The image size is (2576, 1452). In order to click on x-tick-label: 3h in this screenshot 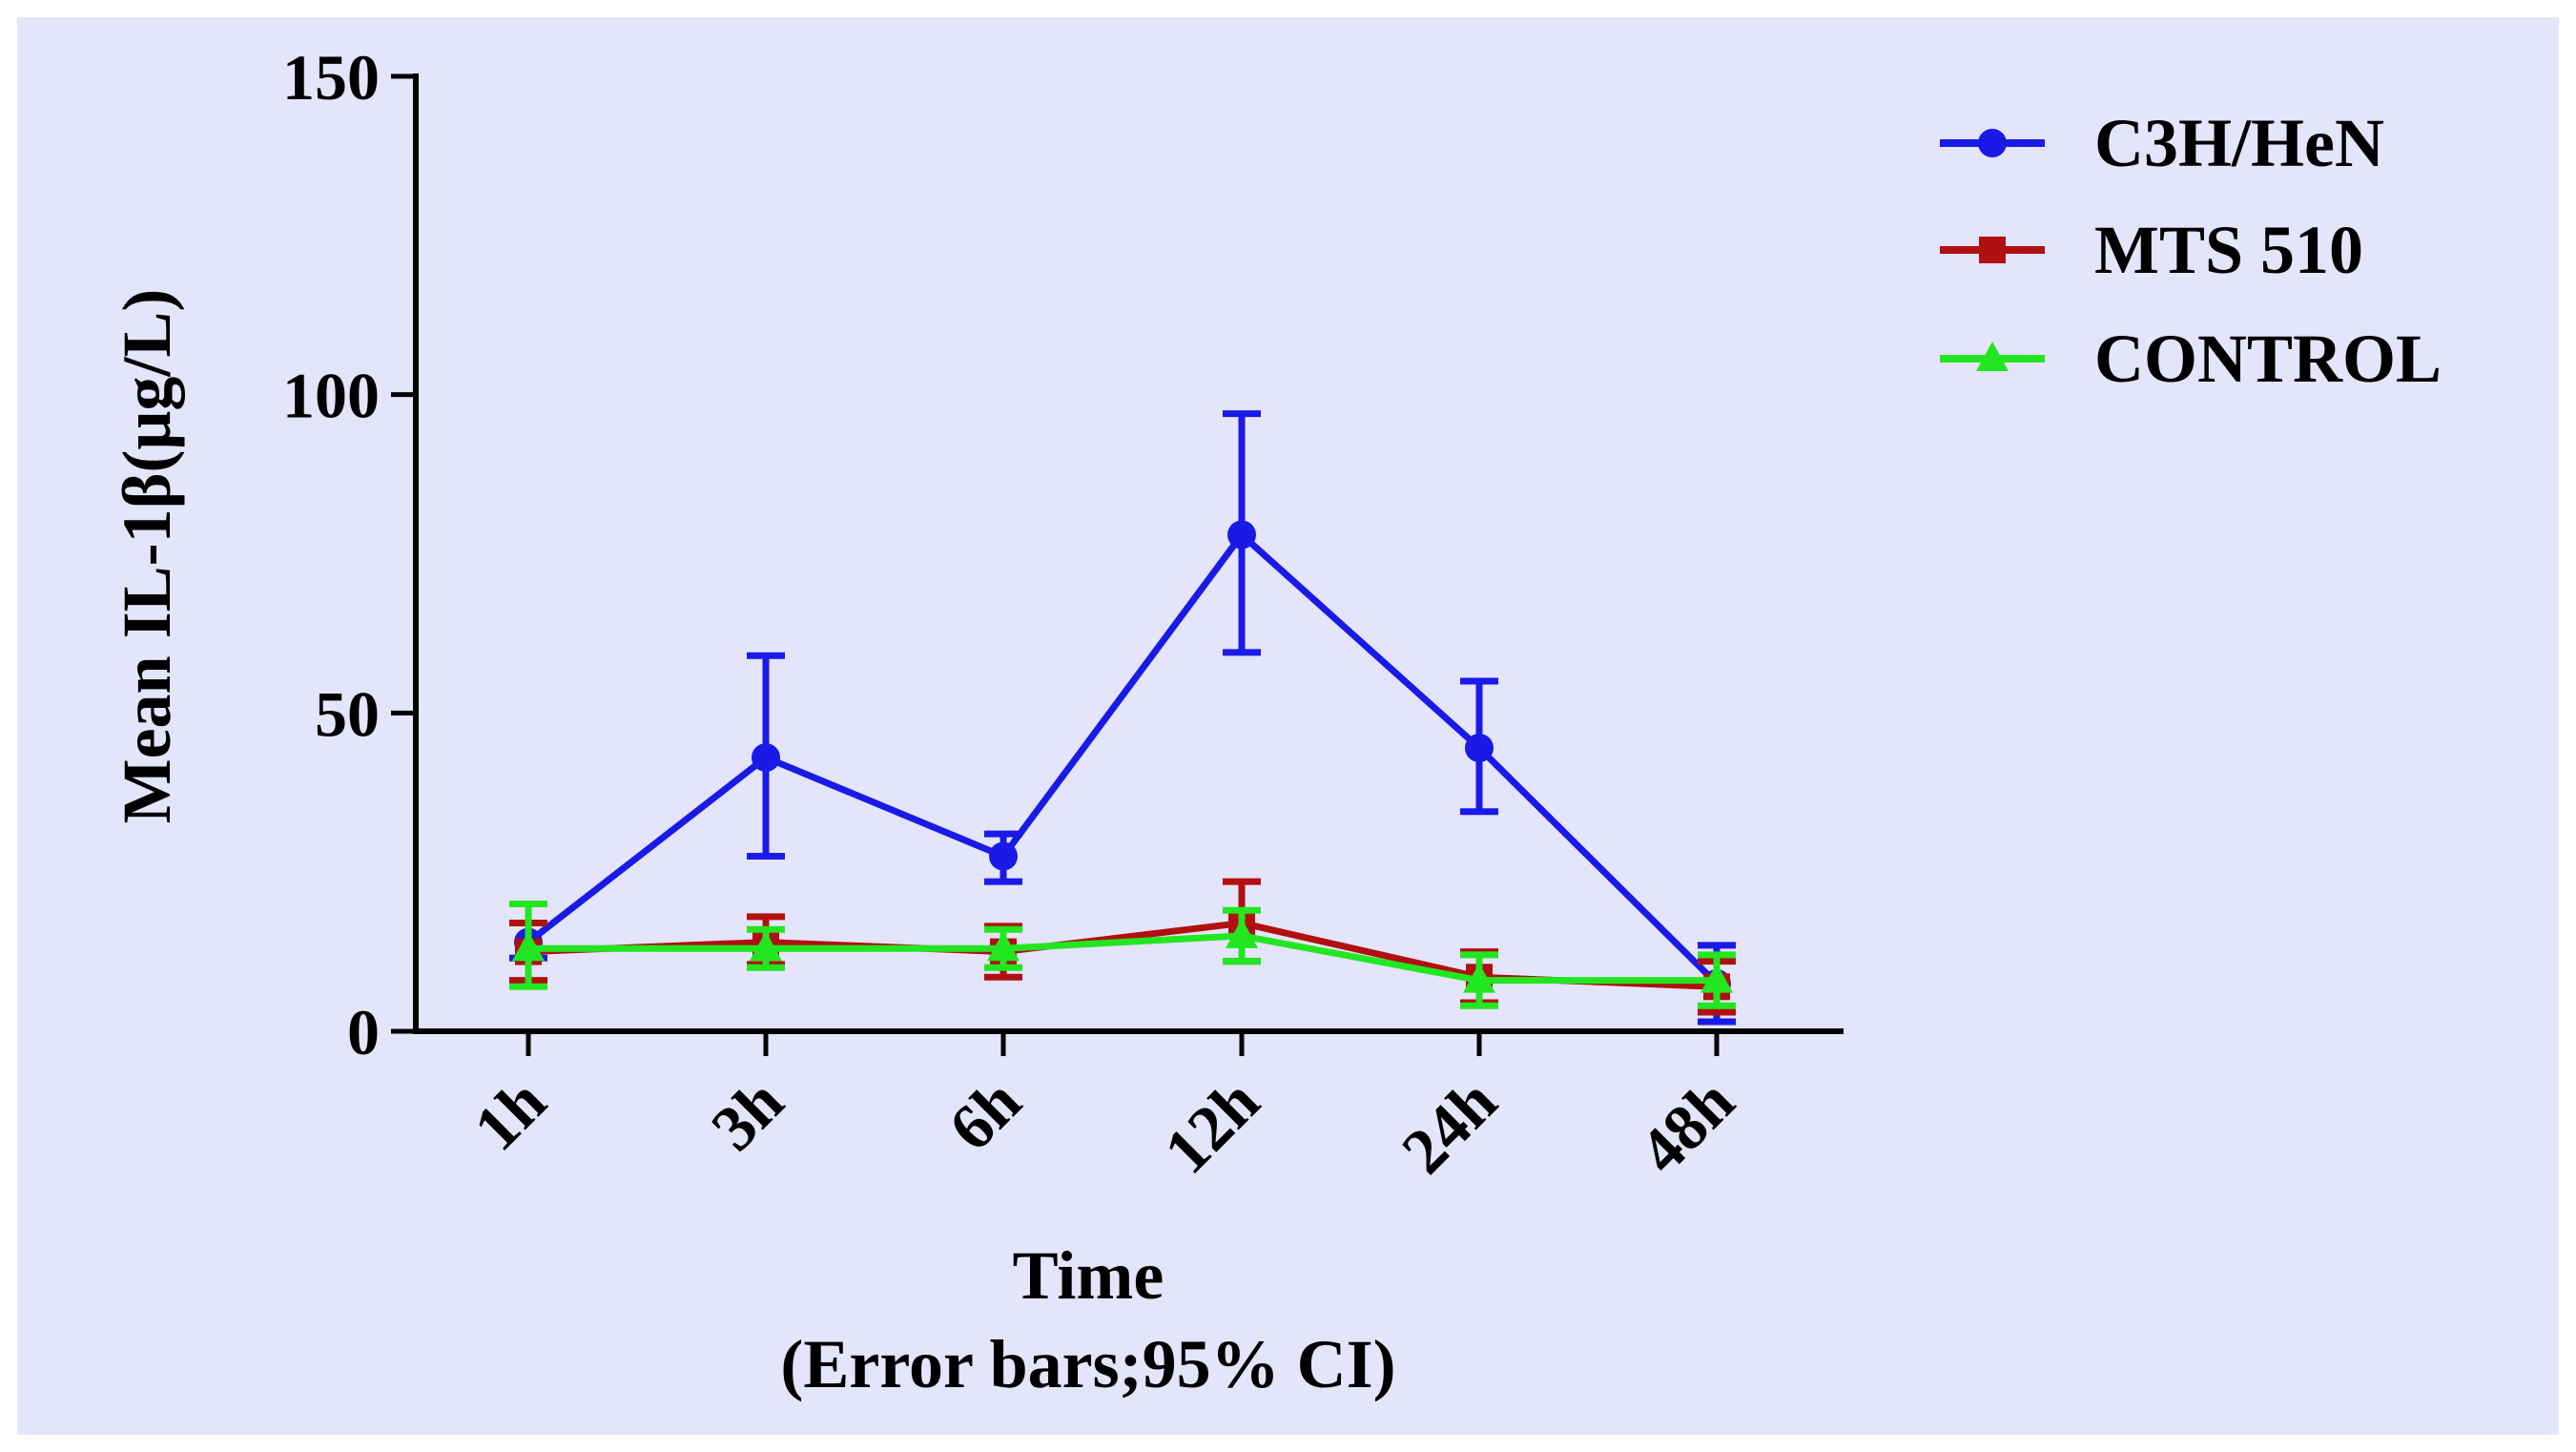, I will do `click(747, 1115)`.